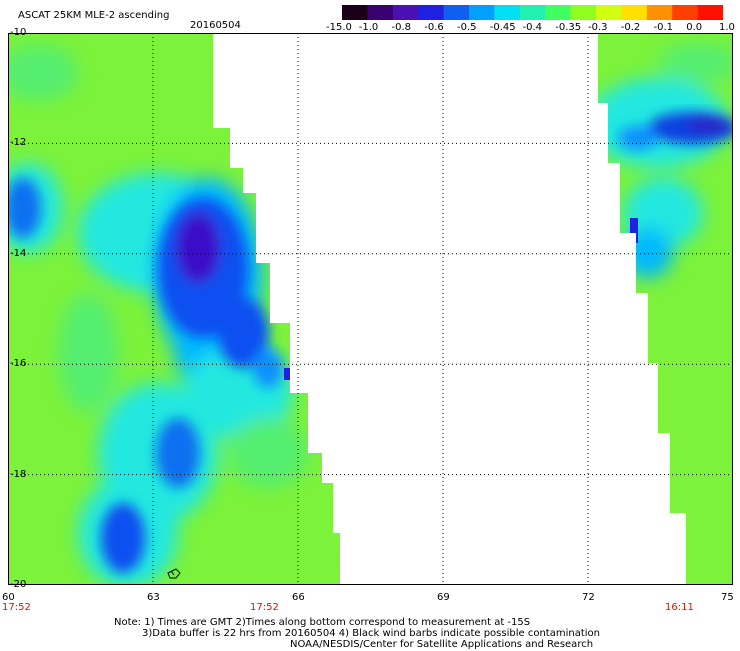 This screenshot has width=740, height=651. Describe the element at coordinates (679, 607) in the screenshot. I see `pass-time-label: 16:11` at that location.